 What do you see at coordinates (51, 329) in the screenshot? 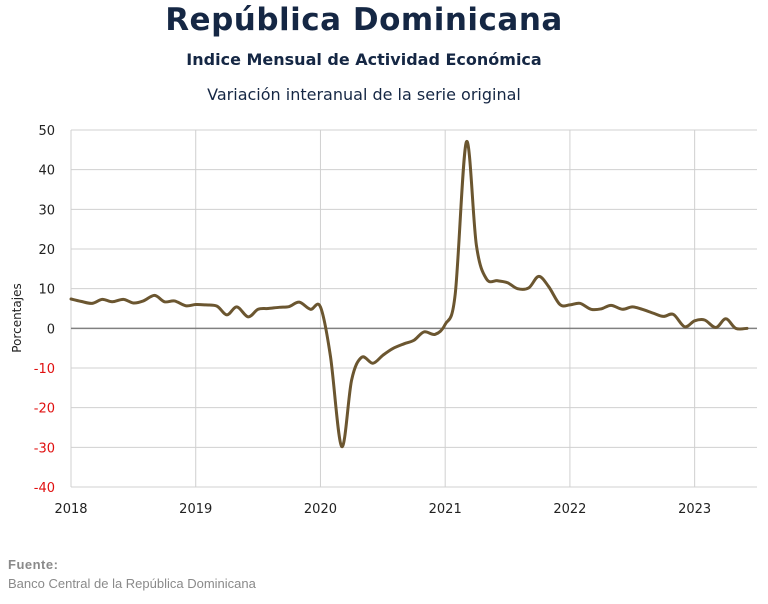
I see `y-tick-label: 0` at bounding box center [51, 329].